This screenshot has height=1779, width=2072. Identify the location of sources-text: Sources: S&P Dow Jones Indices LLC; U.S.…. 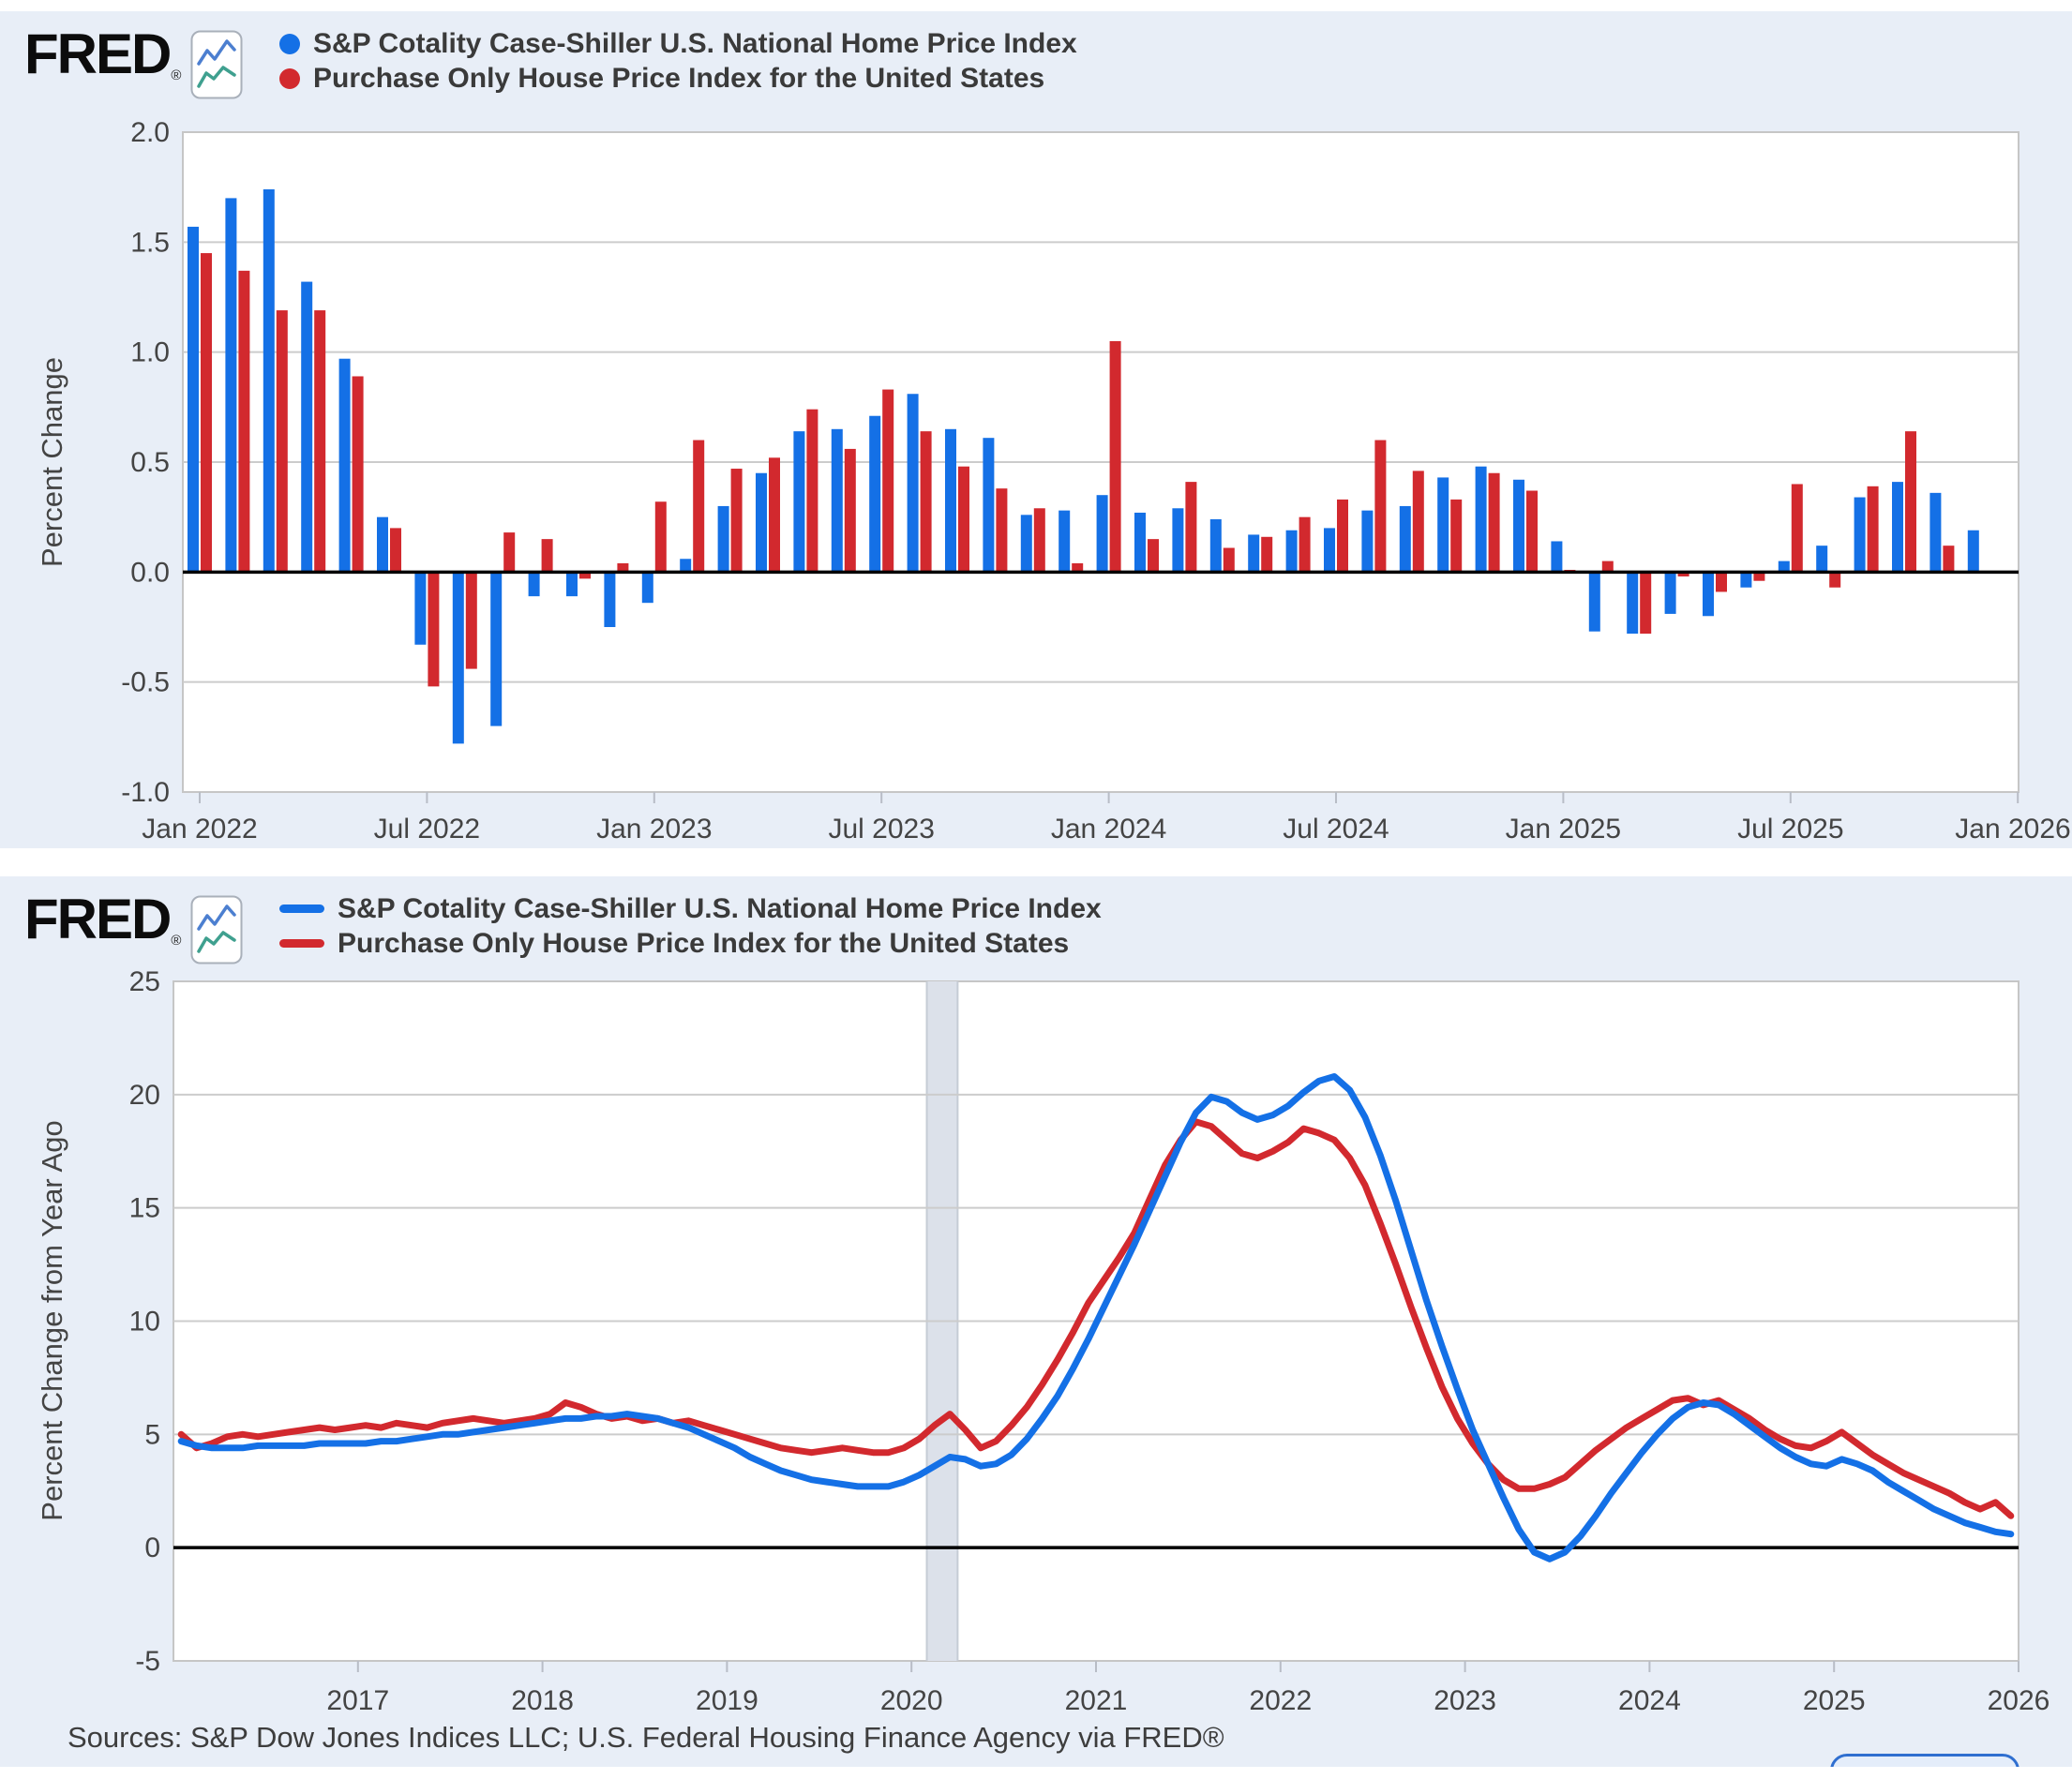
(646, 1737).